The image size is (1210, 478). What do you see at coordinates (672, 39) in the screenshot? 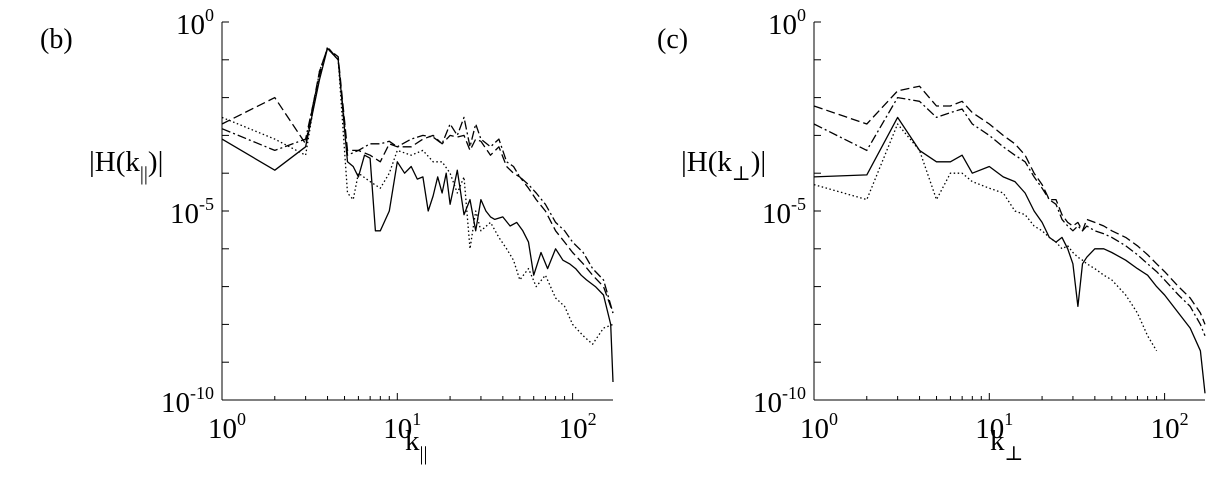
I see `panel-label: (c)` at bounding box center [672, 39].